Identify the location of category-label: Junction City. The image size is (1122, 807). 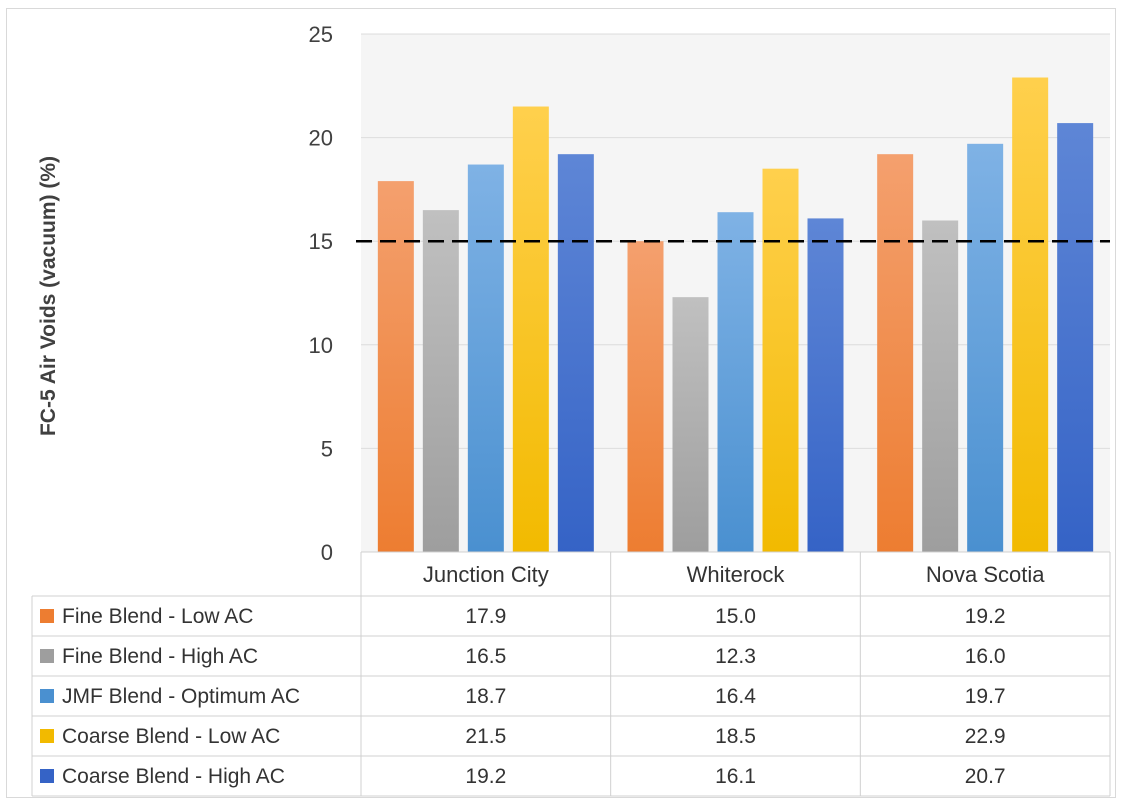
(486, 574).